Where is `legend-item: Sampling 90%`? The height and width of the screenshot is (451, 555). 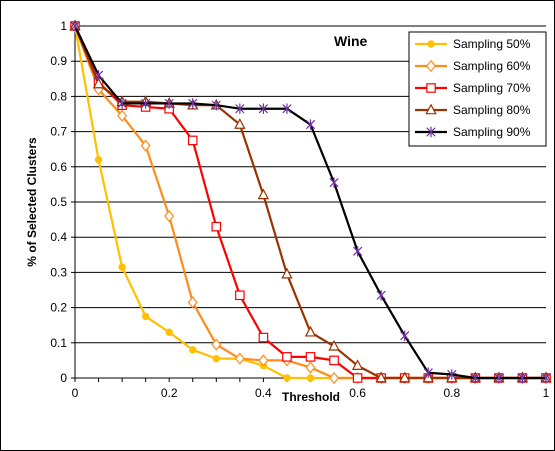 legend-item: Sampling 90% is located at coordinates (473, 132).